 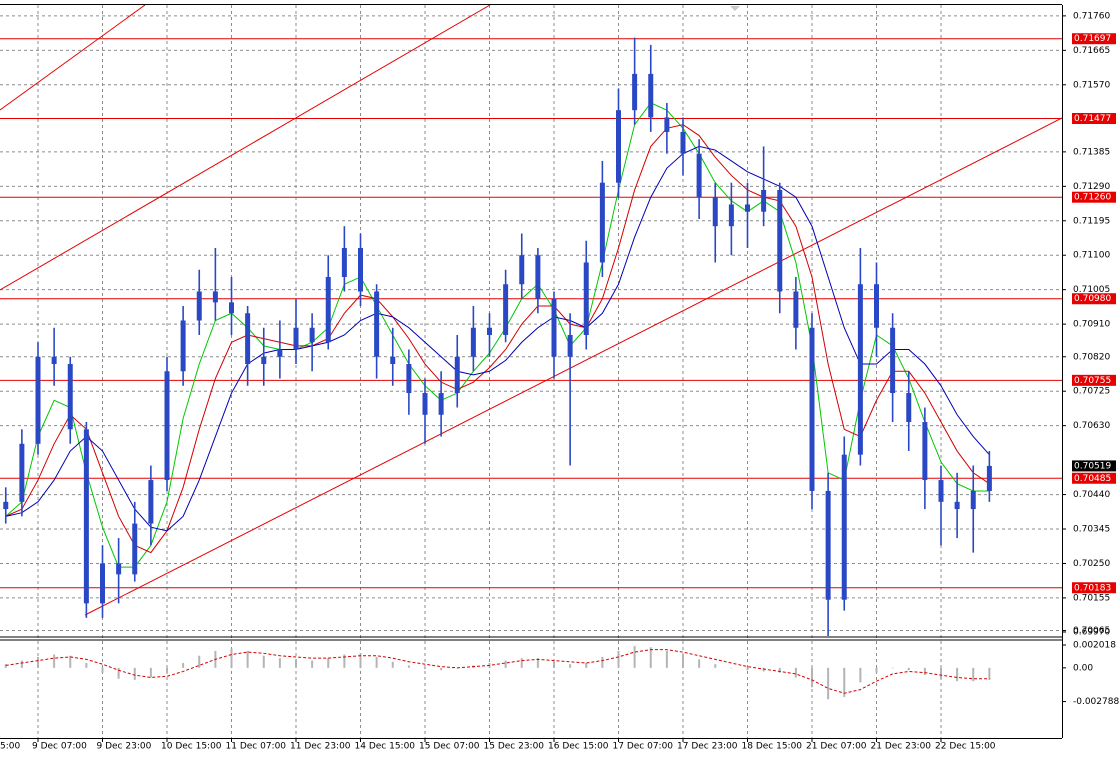 What do you see at coordinates (578, 747) in the screenshot?
I see `x-tick-label: 16 Dec 15:00` at bounding box center [578, 747].